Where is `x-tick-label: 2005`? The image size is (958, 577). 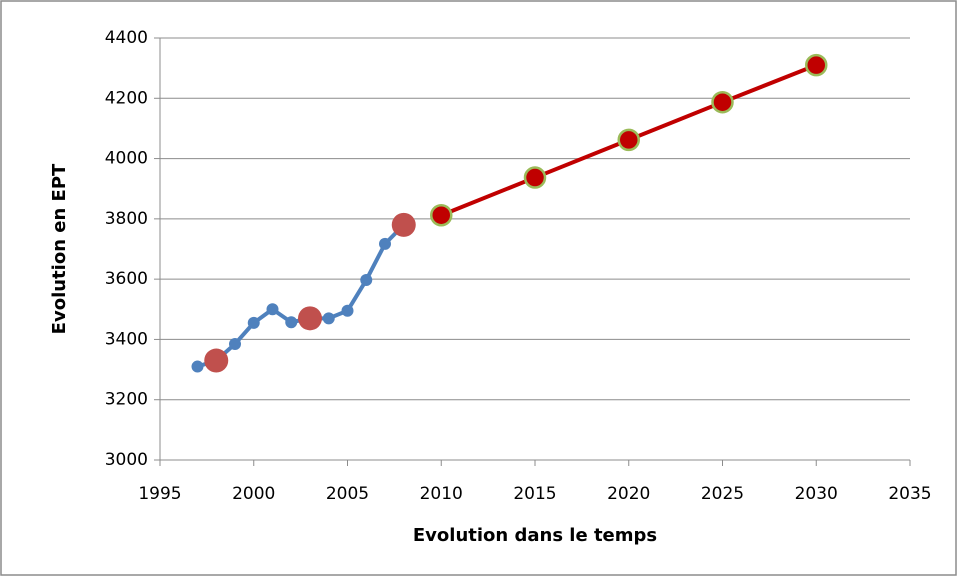
x-tick-label: 2005 is located at coordinates (347, 494).